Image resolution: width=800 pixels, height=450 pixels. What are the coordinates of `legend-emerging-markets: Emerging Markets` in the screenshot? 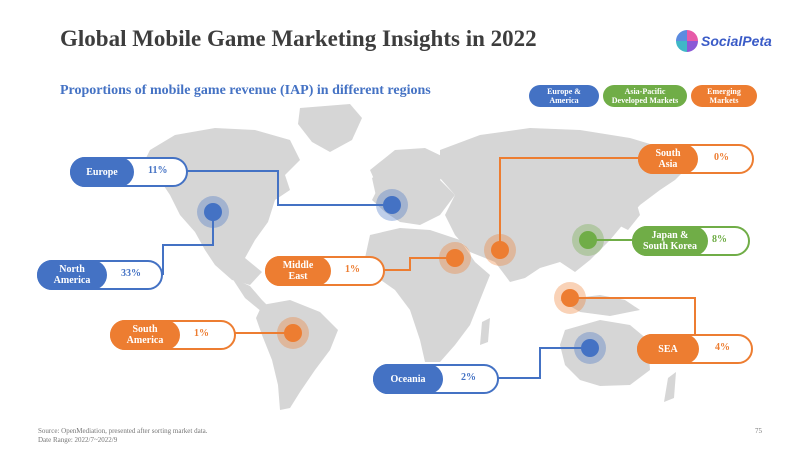 It's located at (724, 96).